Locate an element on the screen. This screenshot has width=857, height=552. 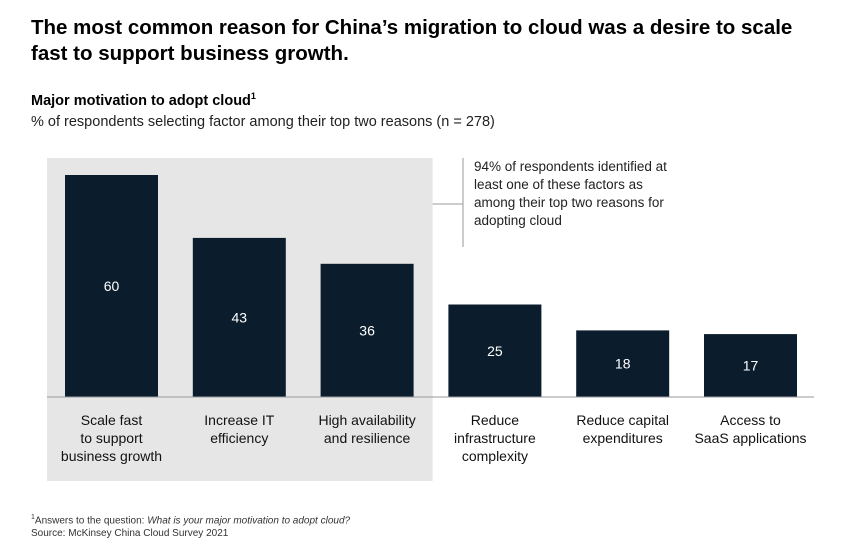
category-label-line: infrastructure is located at coordinates (495, 438).